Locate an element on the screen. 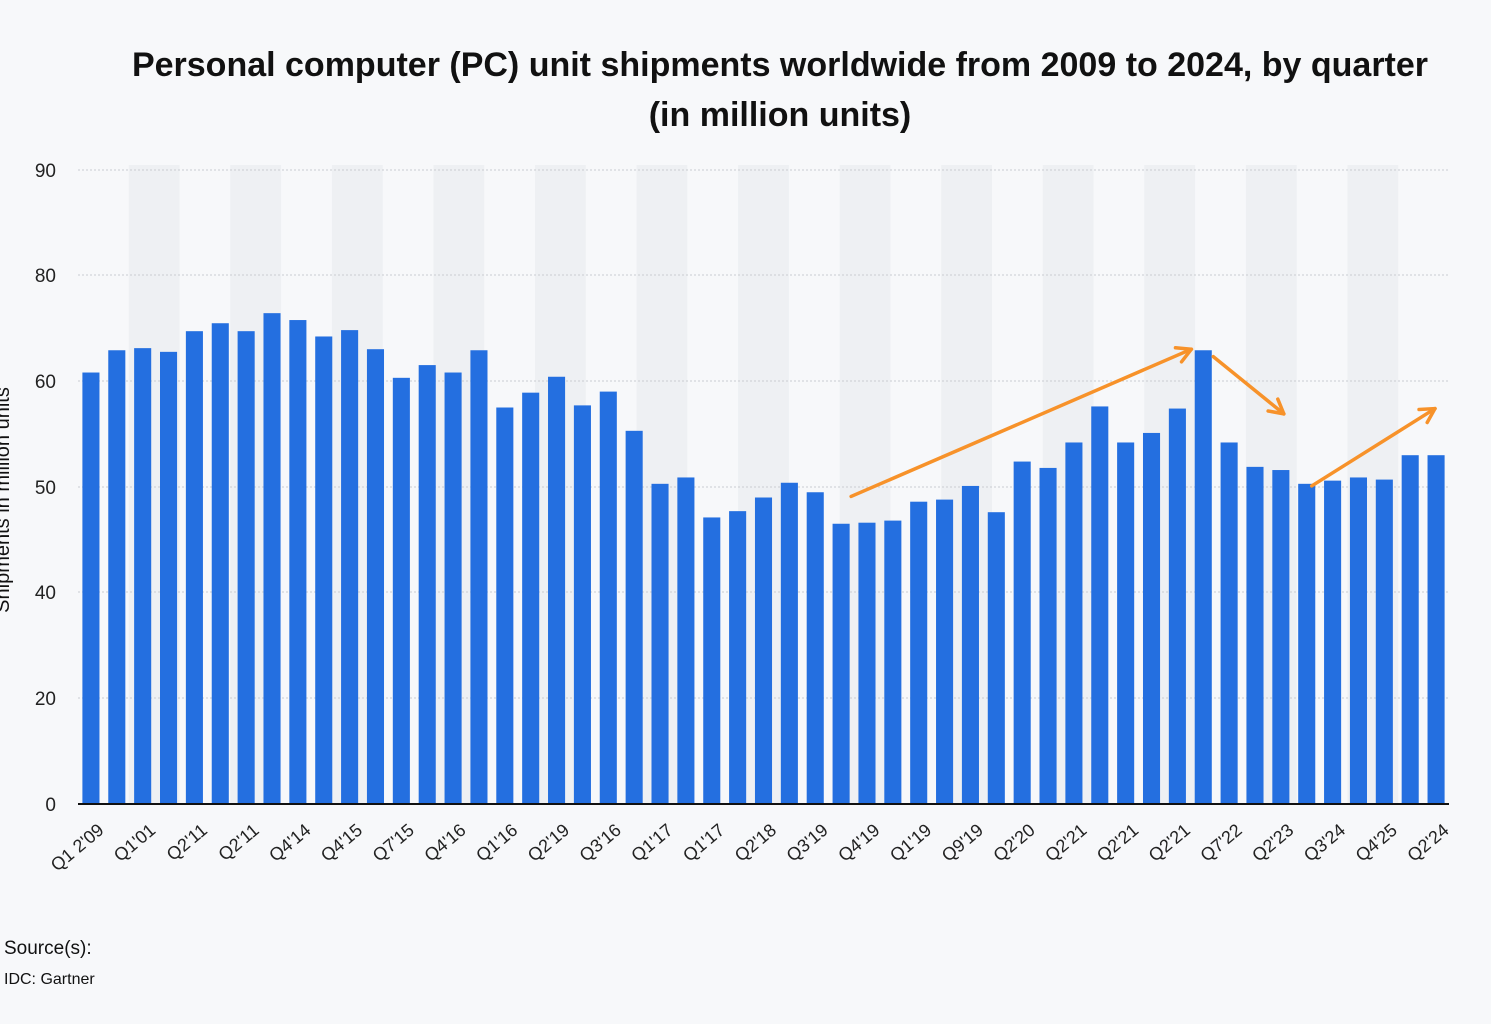 This screenshot has width=1491, height=1024. chart-title-line-2: (in million units) is located at coordinates (780, 115).